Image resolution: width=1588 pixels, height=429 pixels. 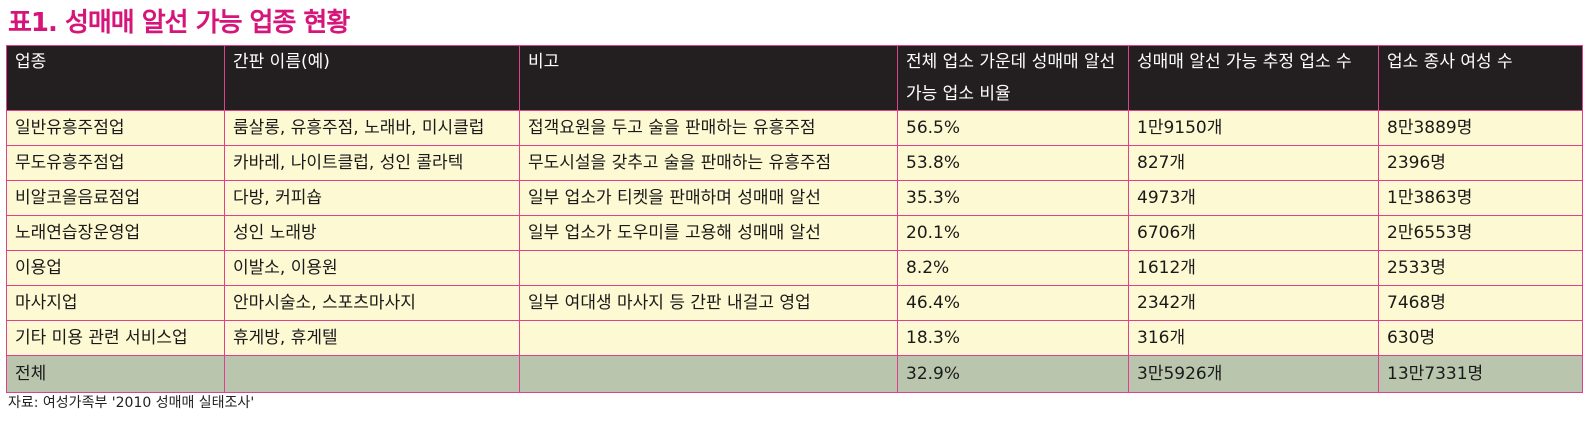 What do you see at coordinates (1480, 338) in the screenshot?
I see `cell-women-count: 630명` at bounding box center [1480, 338].